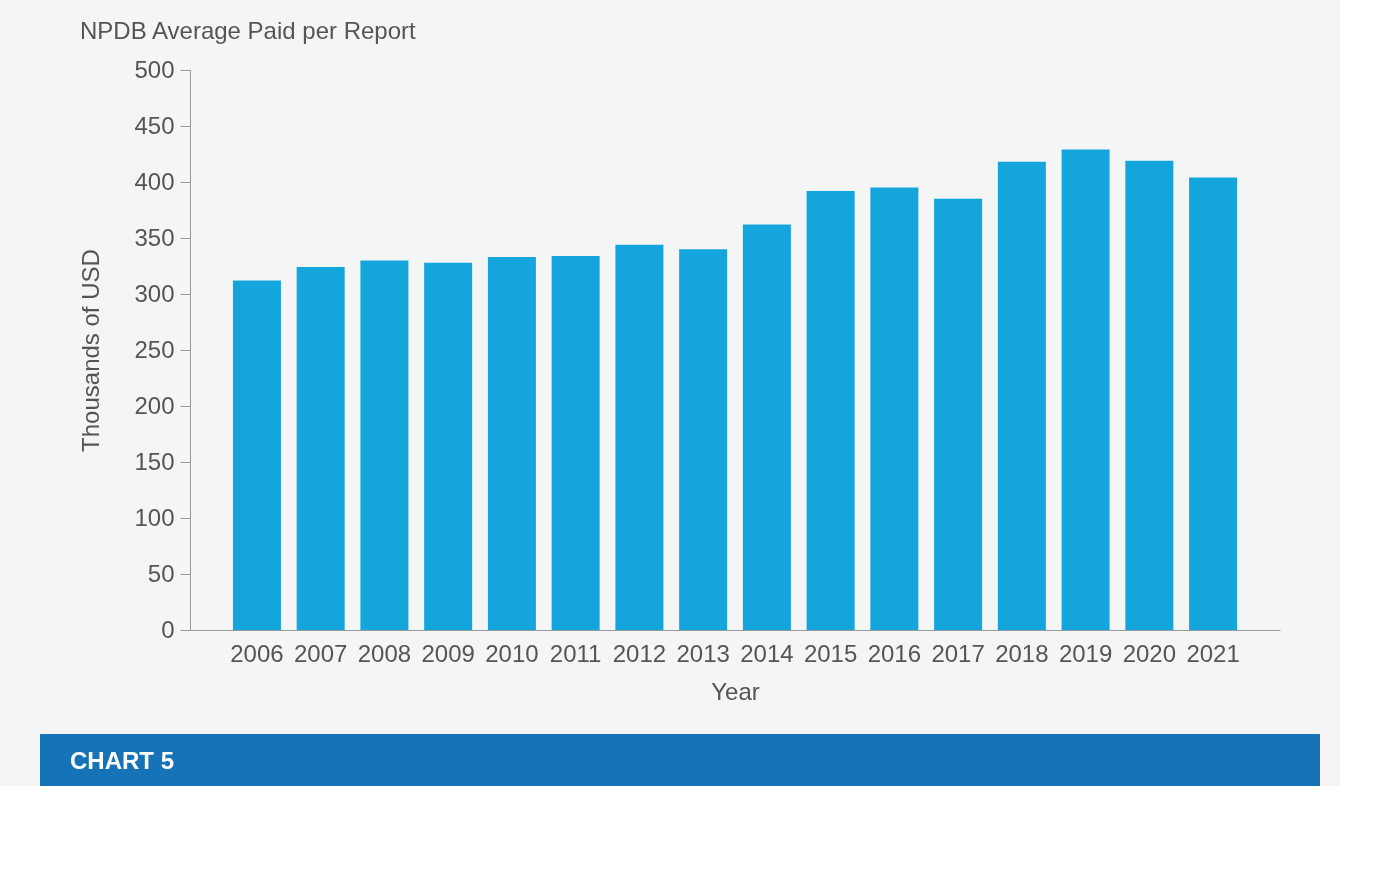 The width and height of the screenshot is (1387, 884). Describe the element at coordinates (1022, 653) in the screenshot. I see `x-tick-label: 2018` at that location.